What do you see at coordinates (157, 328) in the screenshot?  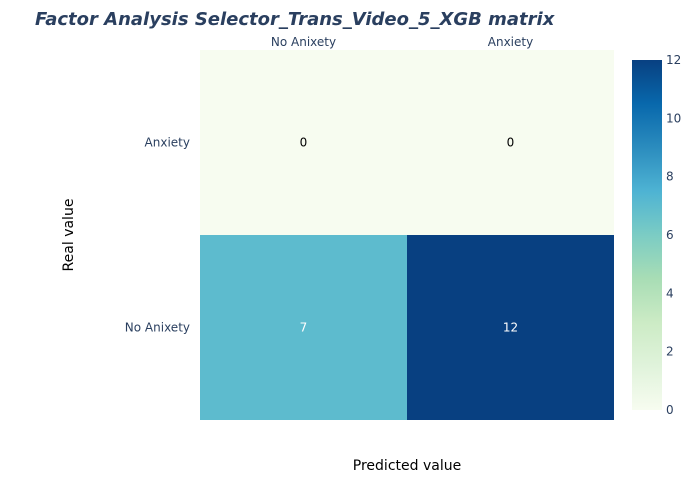 I see `y-tick-label: No Anixety` at bounding box center [157, 328].